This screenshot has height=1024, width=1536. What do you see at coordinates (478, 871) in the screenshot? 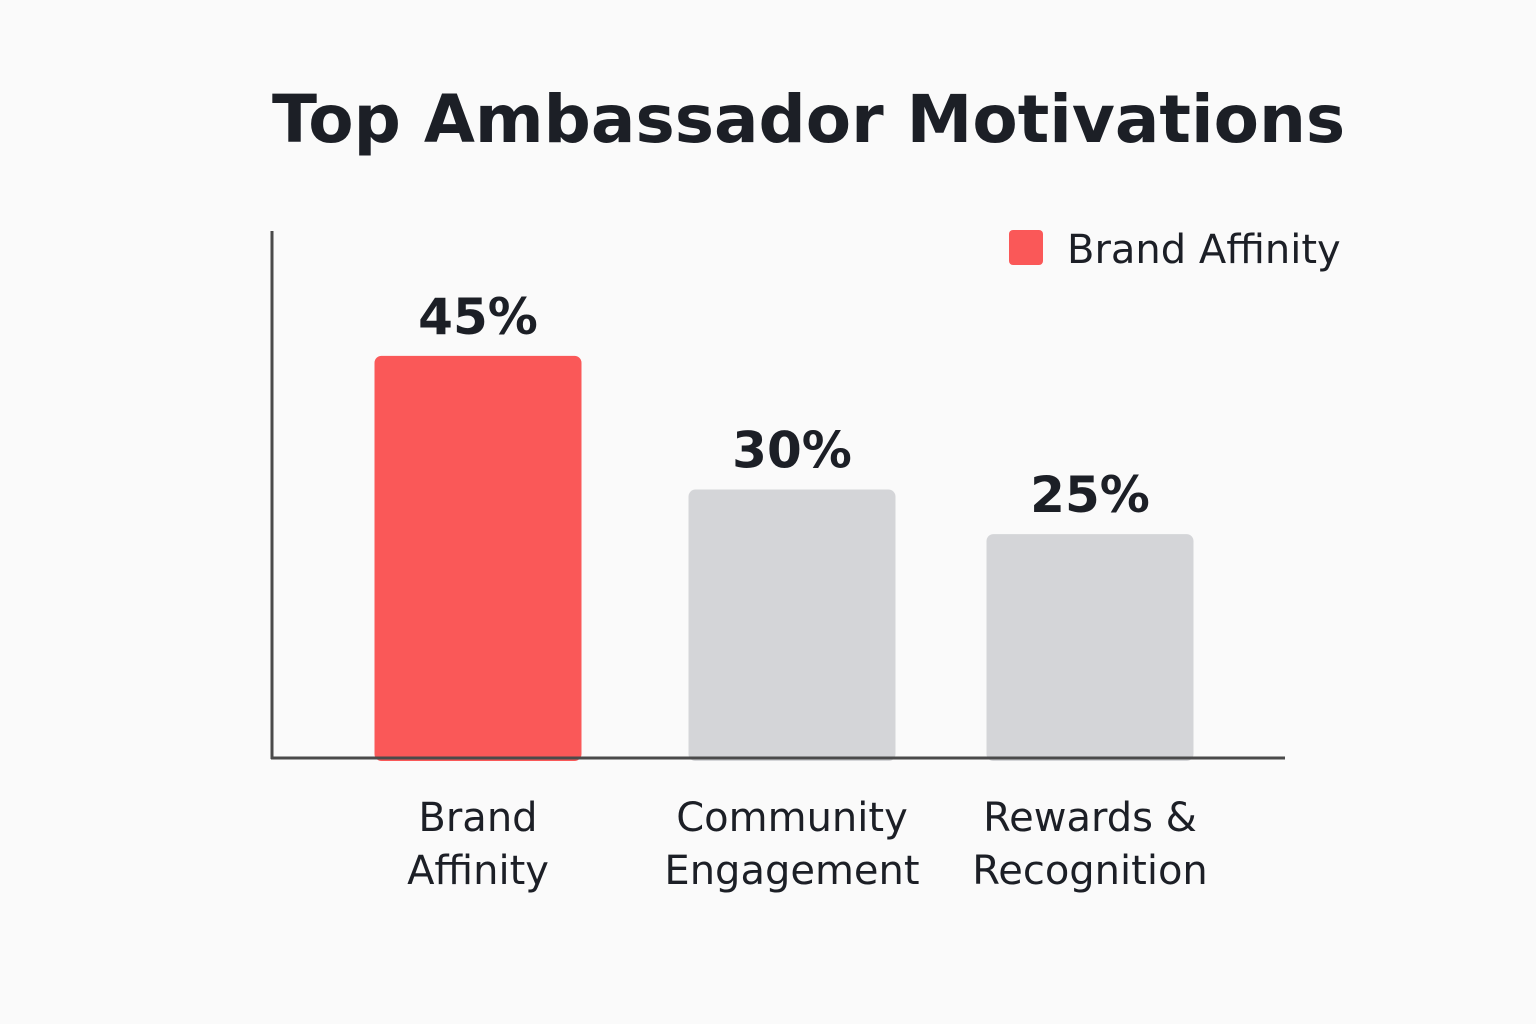
I see `category-label-1-line-2: Affinity` at bounding box center [478, 871].